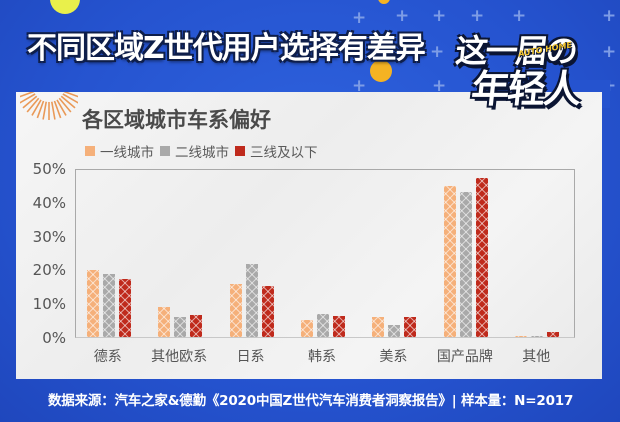 The image size is (620, 422). Describe the element at coordinates (525, 61) in the screenshot. I see `logo: 这一届の AUTO HOME 年轻人` at that location.